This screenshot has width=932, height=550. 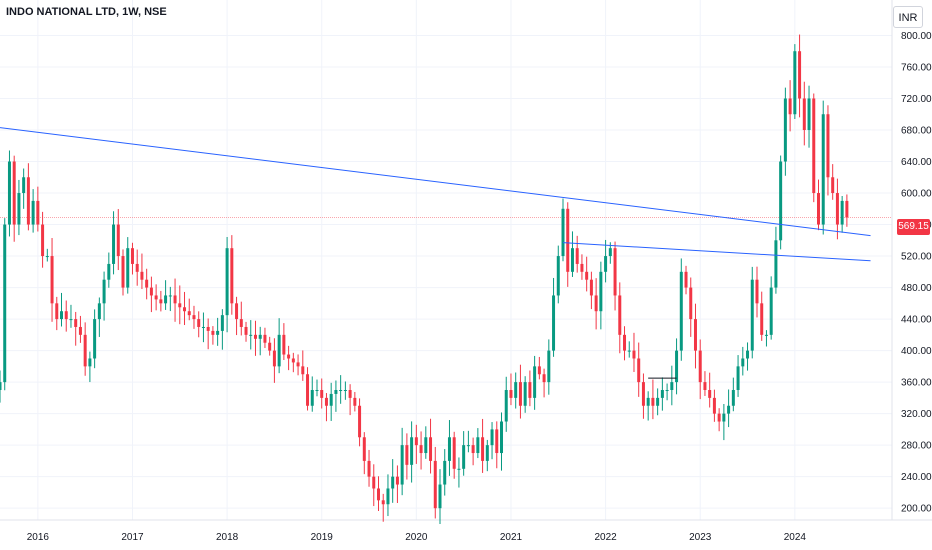 I want to click on trendline, so click(x=716, y=252).